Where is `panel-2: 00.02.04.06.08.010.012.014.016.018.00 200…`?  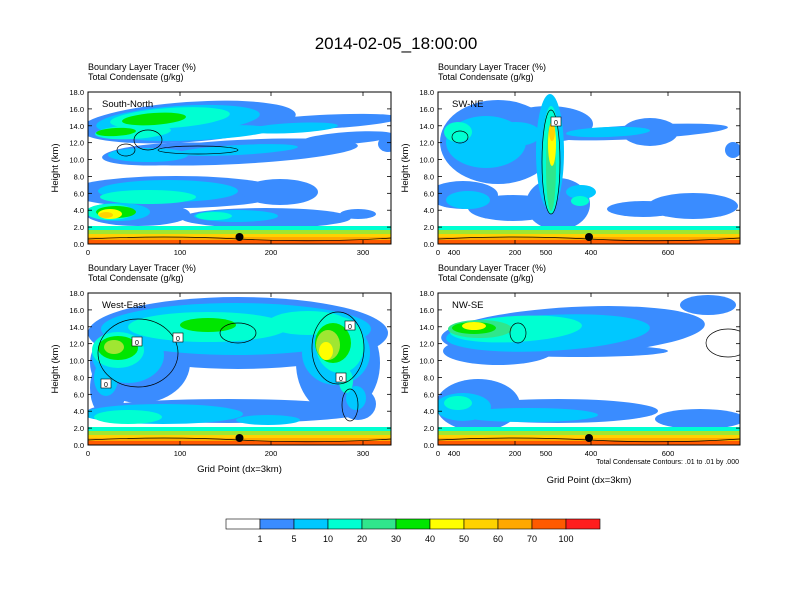 panel-2: 00.02.04.06.08.010.012.014.016.018.00 200… is located at coordinates (570, 159).